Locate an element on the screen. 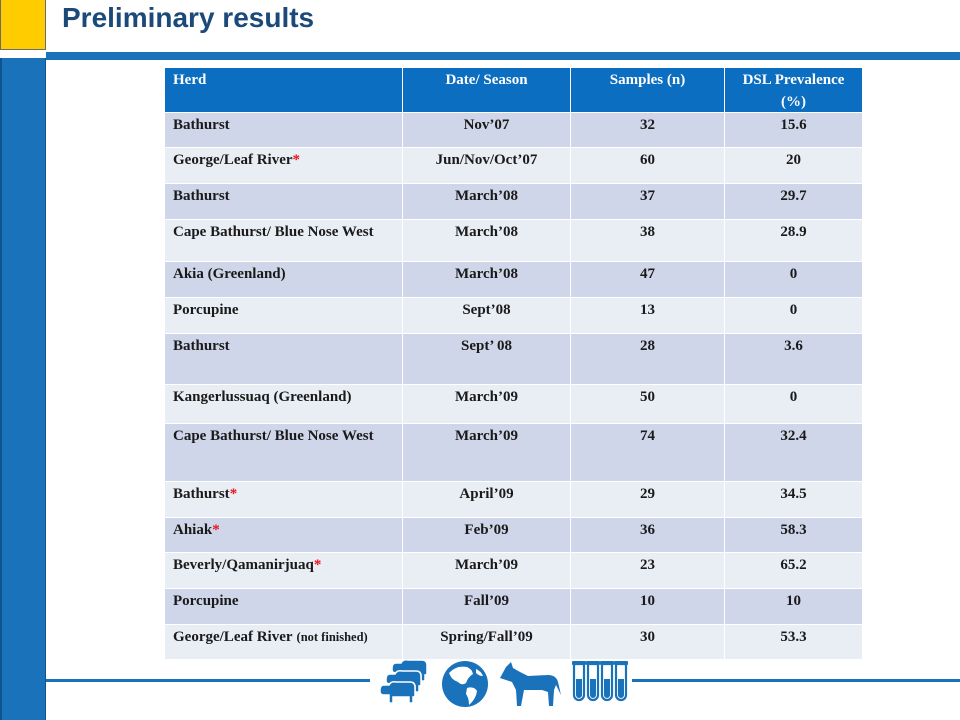 This screenshot has height=720, width=960. date-season-cell: Sept’08 is located at coordinates (487, 315).